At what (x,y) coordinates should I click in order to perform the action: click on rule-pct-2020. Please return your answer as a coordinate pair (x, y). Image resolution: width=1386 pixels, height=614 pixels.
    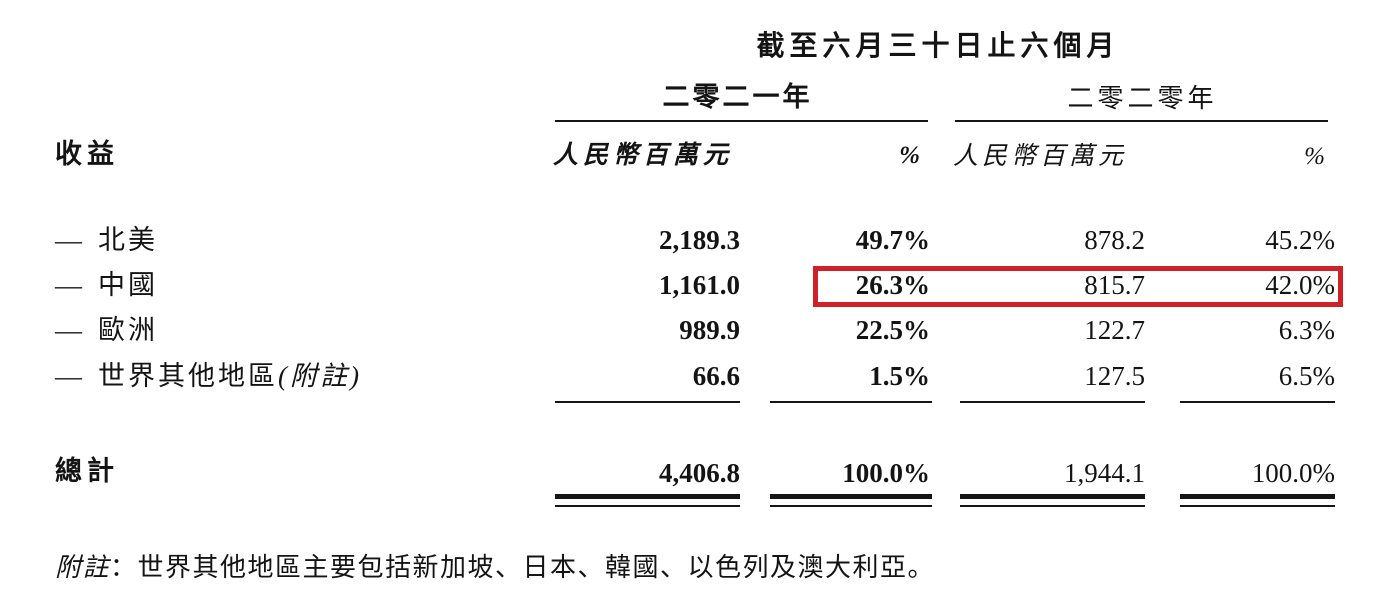
    Looking at the image, I should click on (1257, 402).